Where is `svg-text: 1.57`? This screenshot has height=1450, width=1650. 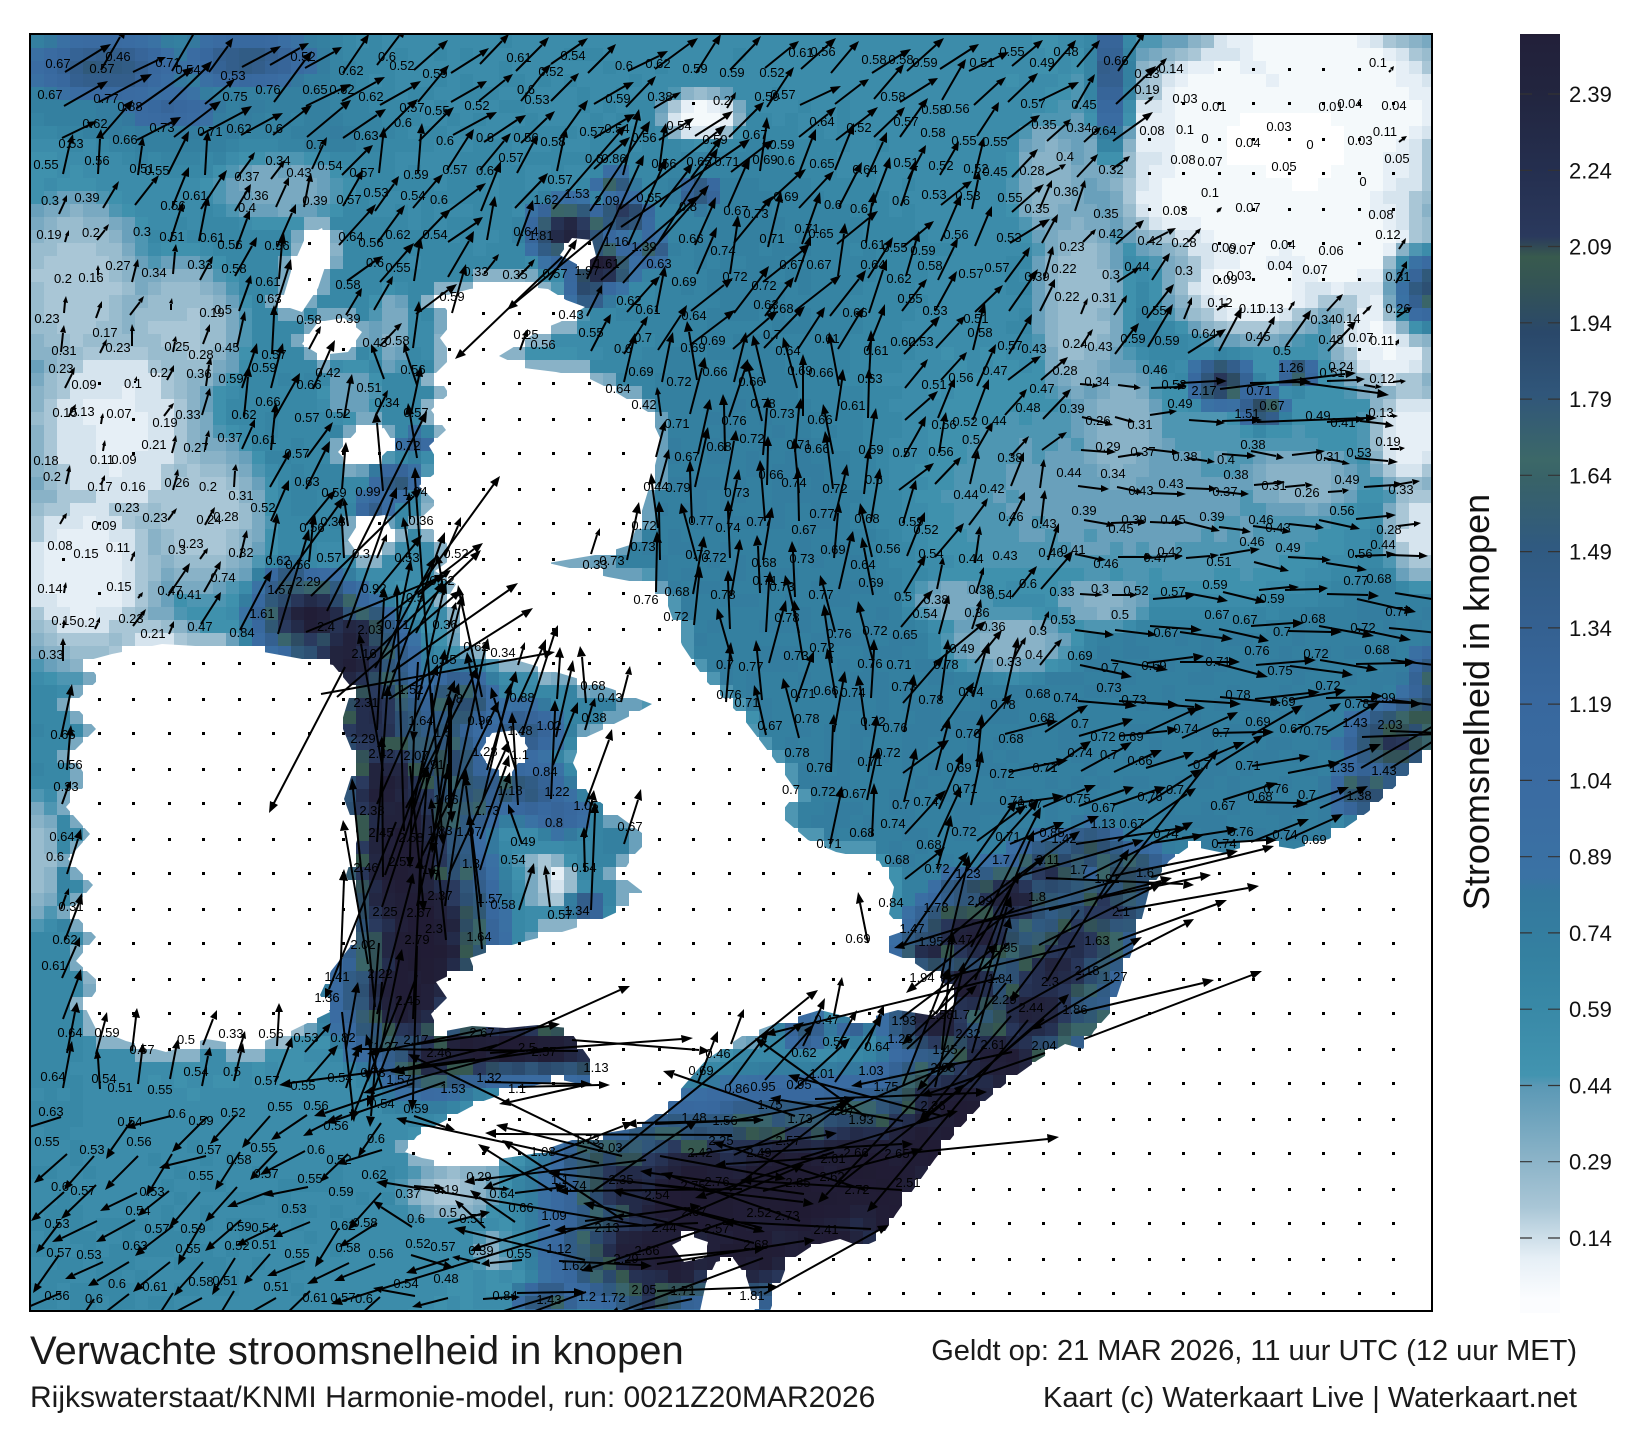 svg-text: 1.57 is located at coordinates (489, 898).